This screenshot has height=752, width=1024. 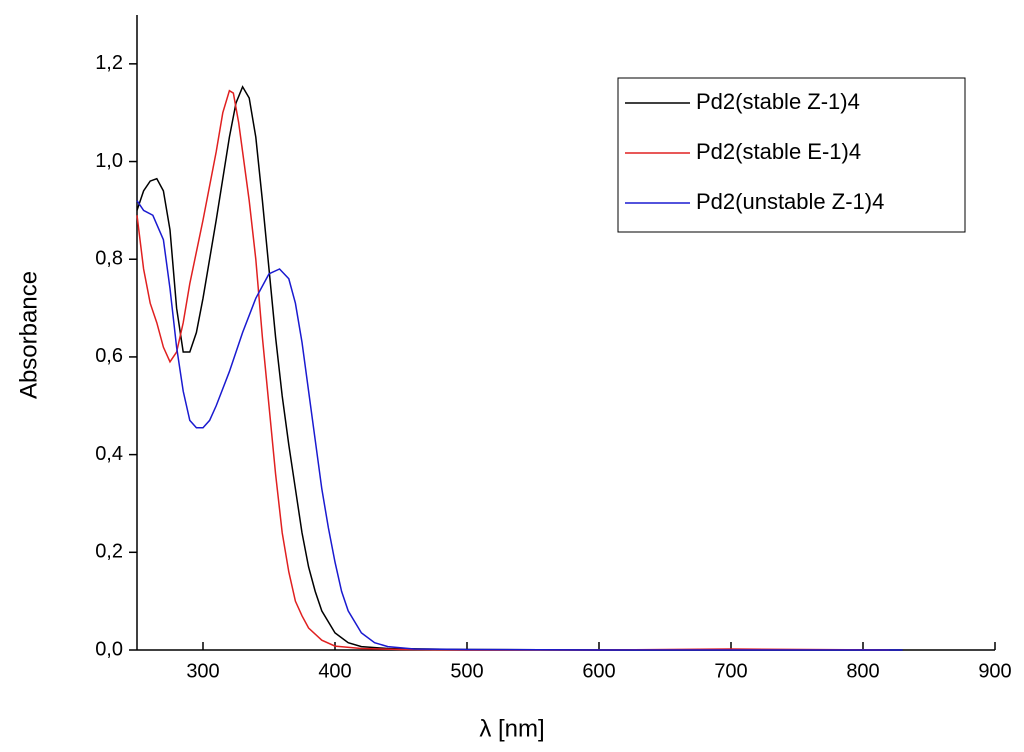 What do you see at coordinates (109, 356) in the screenshot?
I see `y-tick-label: 0,6` at bounding box center [109, 356].